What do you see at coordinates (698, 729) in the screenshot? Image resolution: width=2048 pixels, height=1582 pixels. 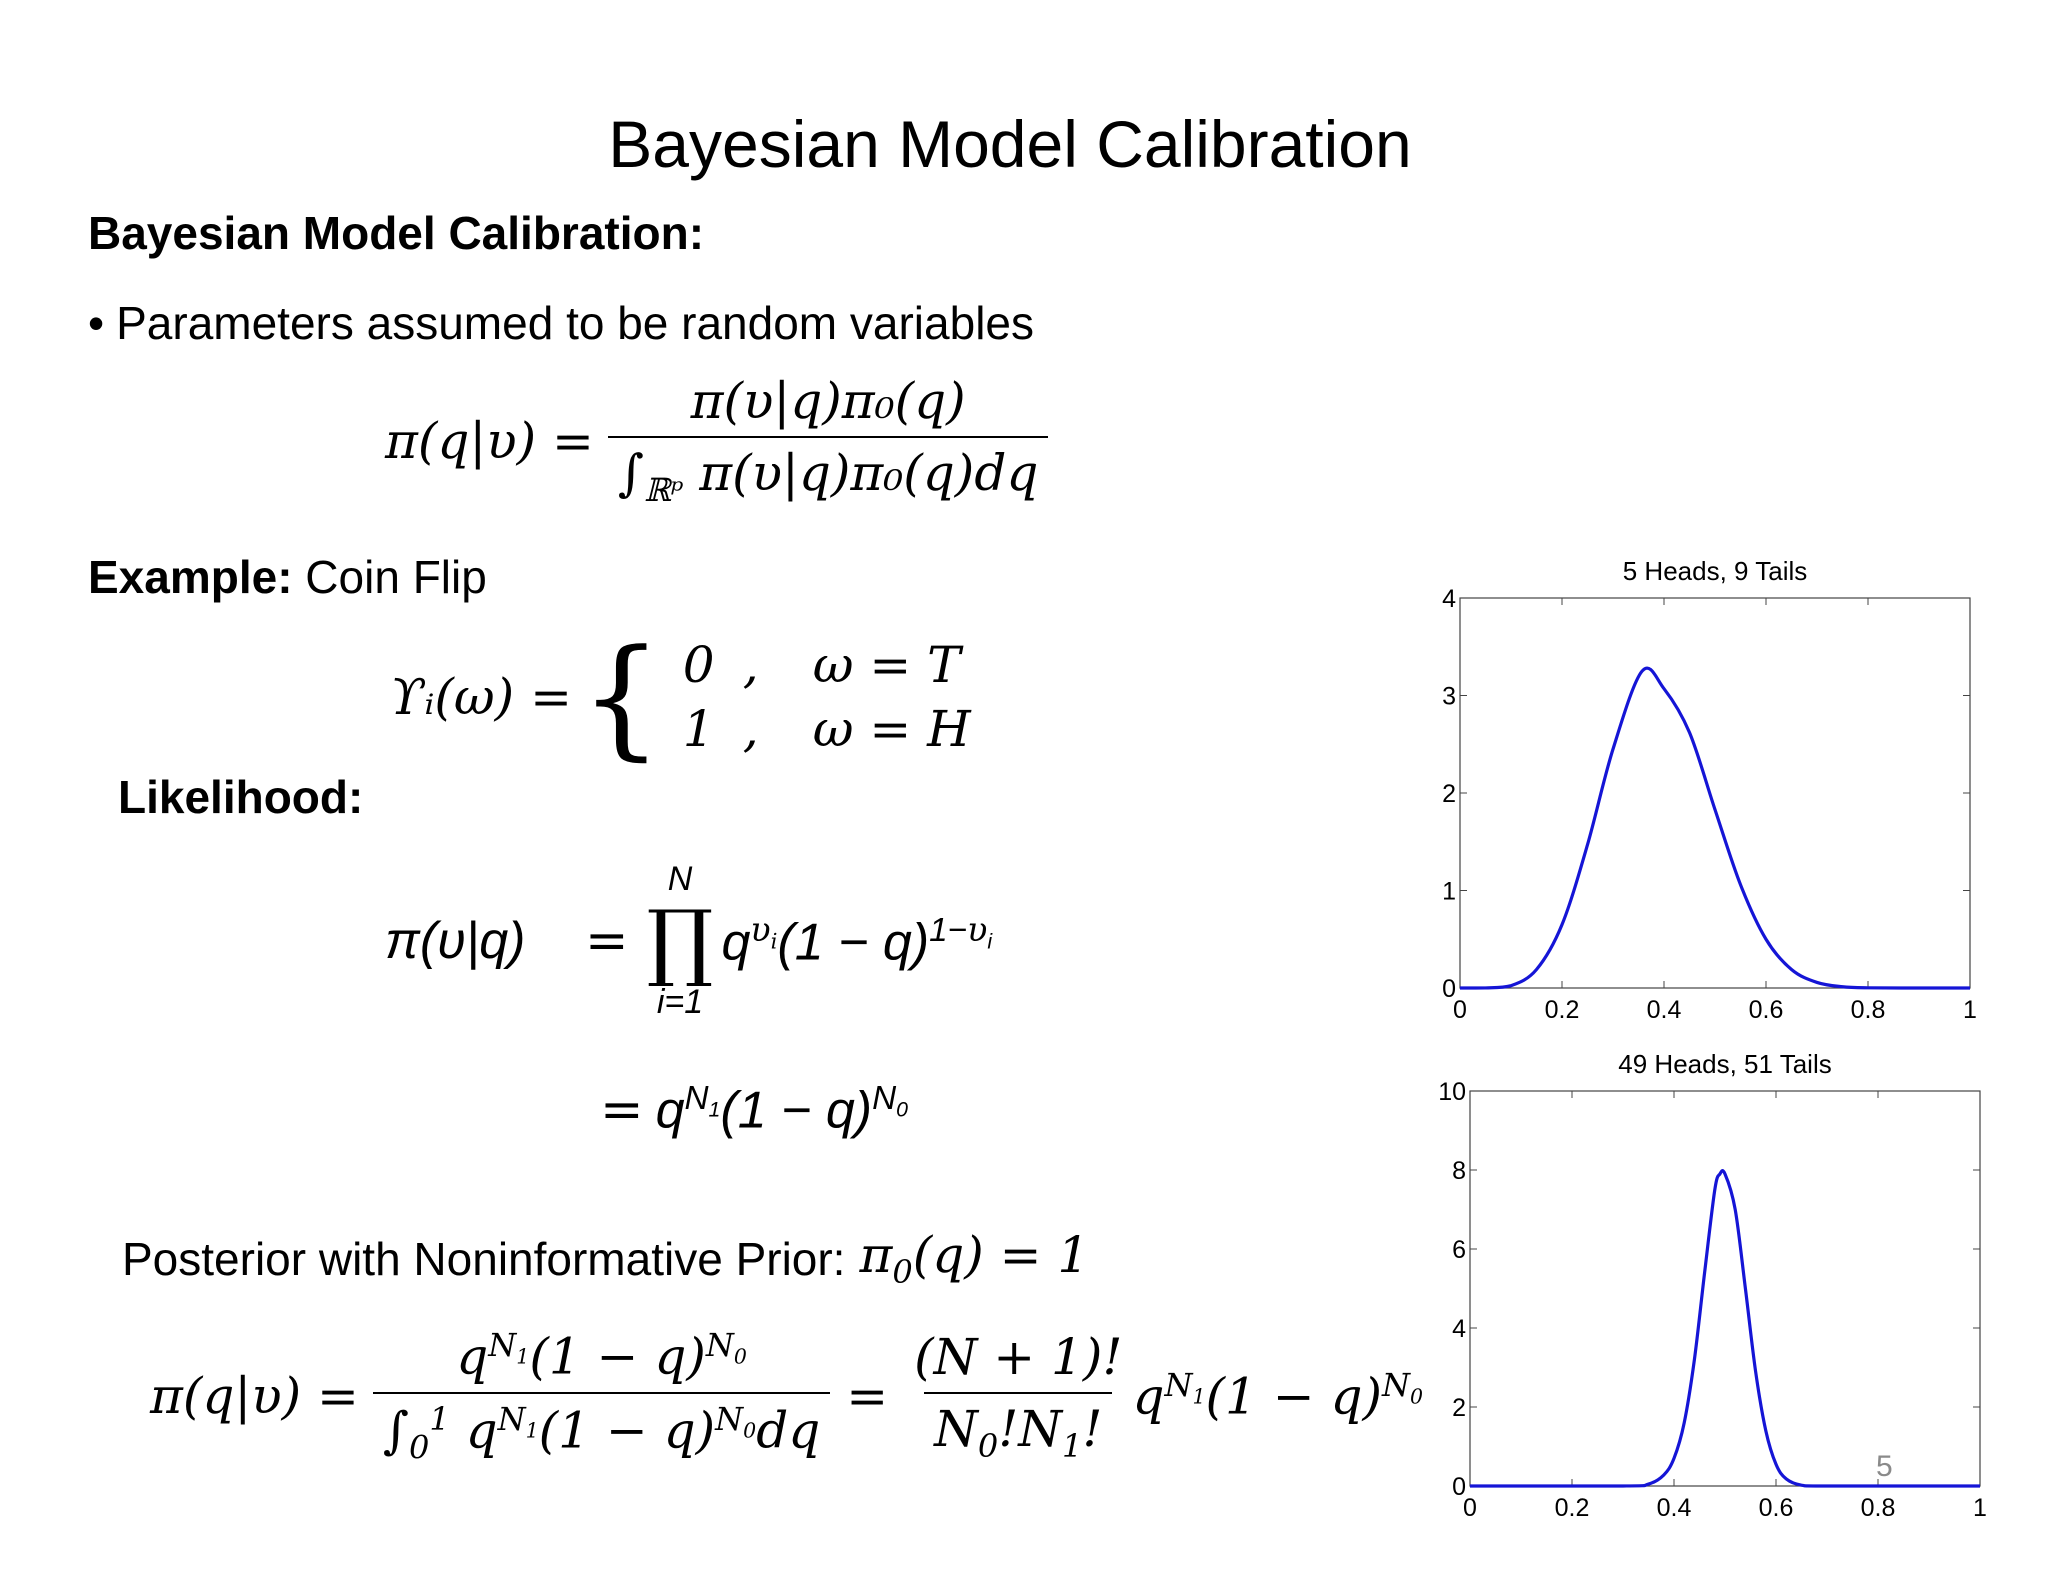 I see `case-2-value: 1` at bounding box center [698, 729].